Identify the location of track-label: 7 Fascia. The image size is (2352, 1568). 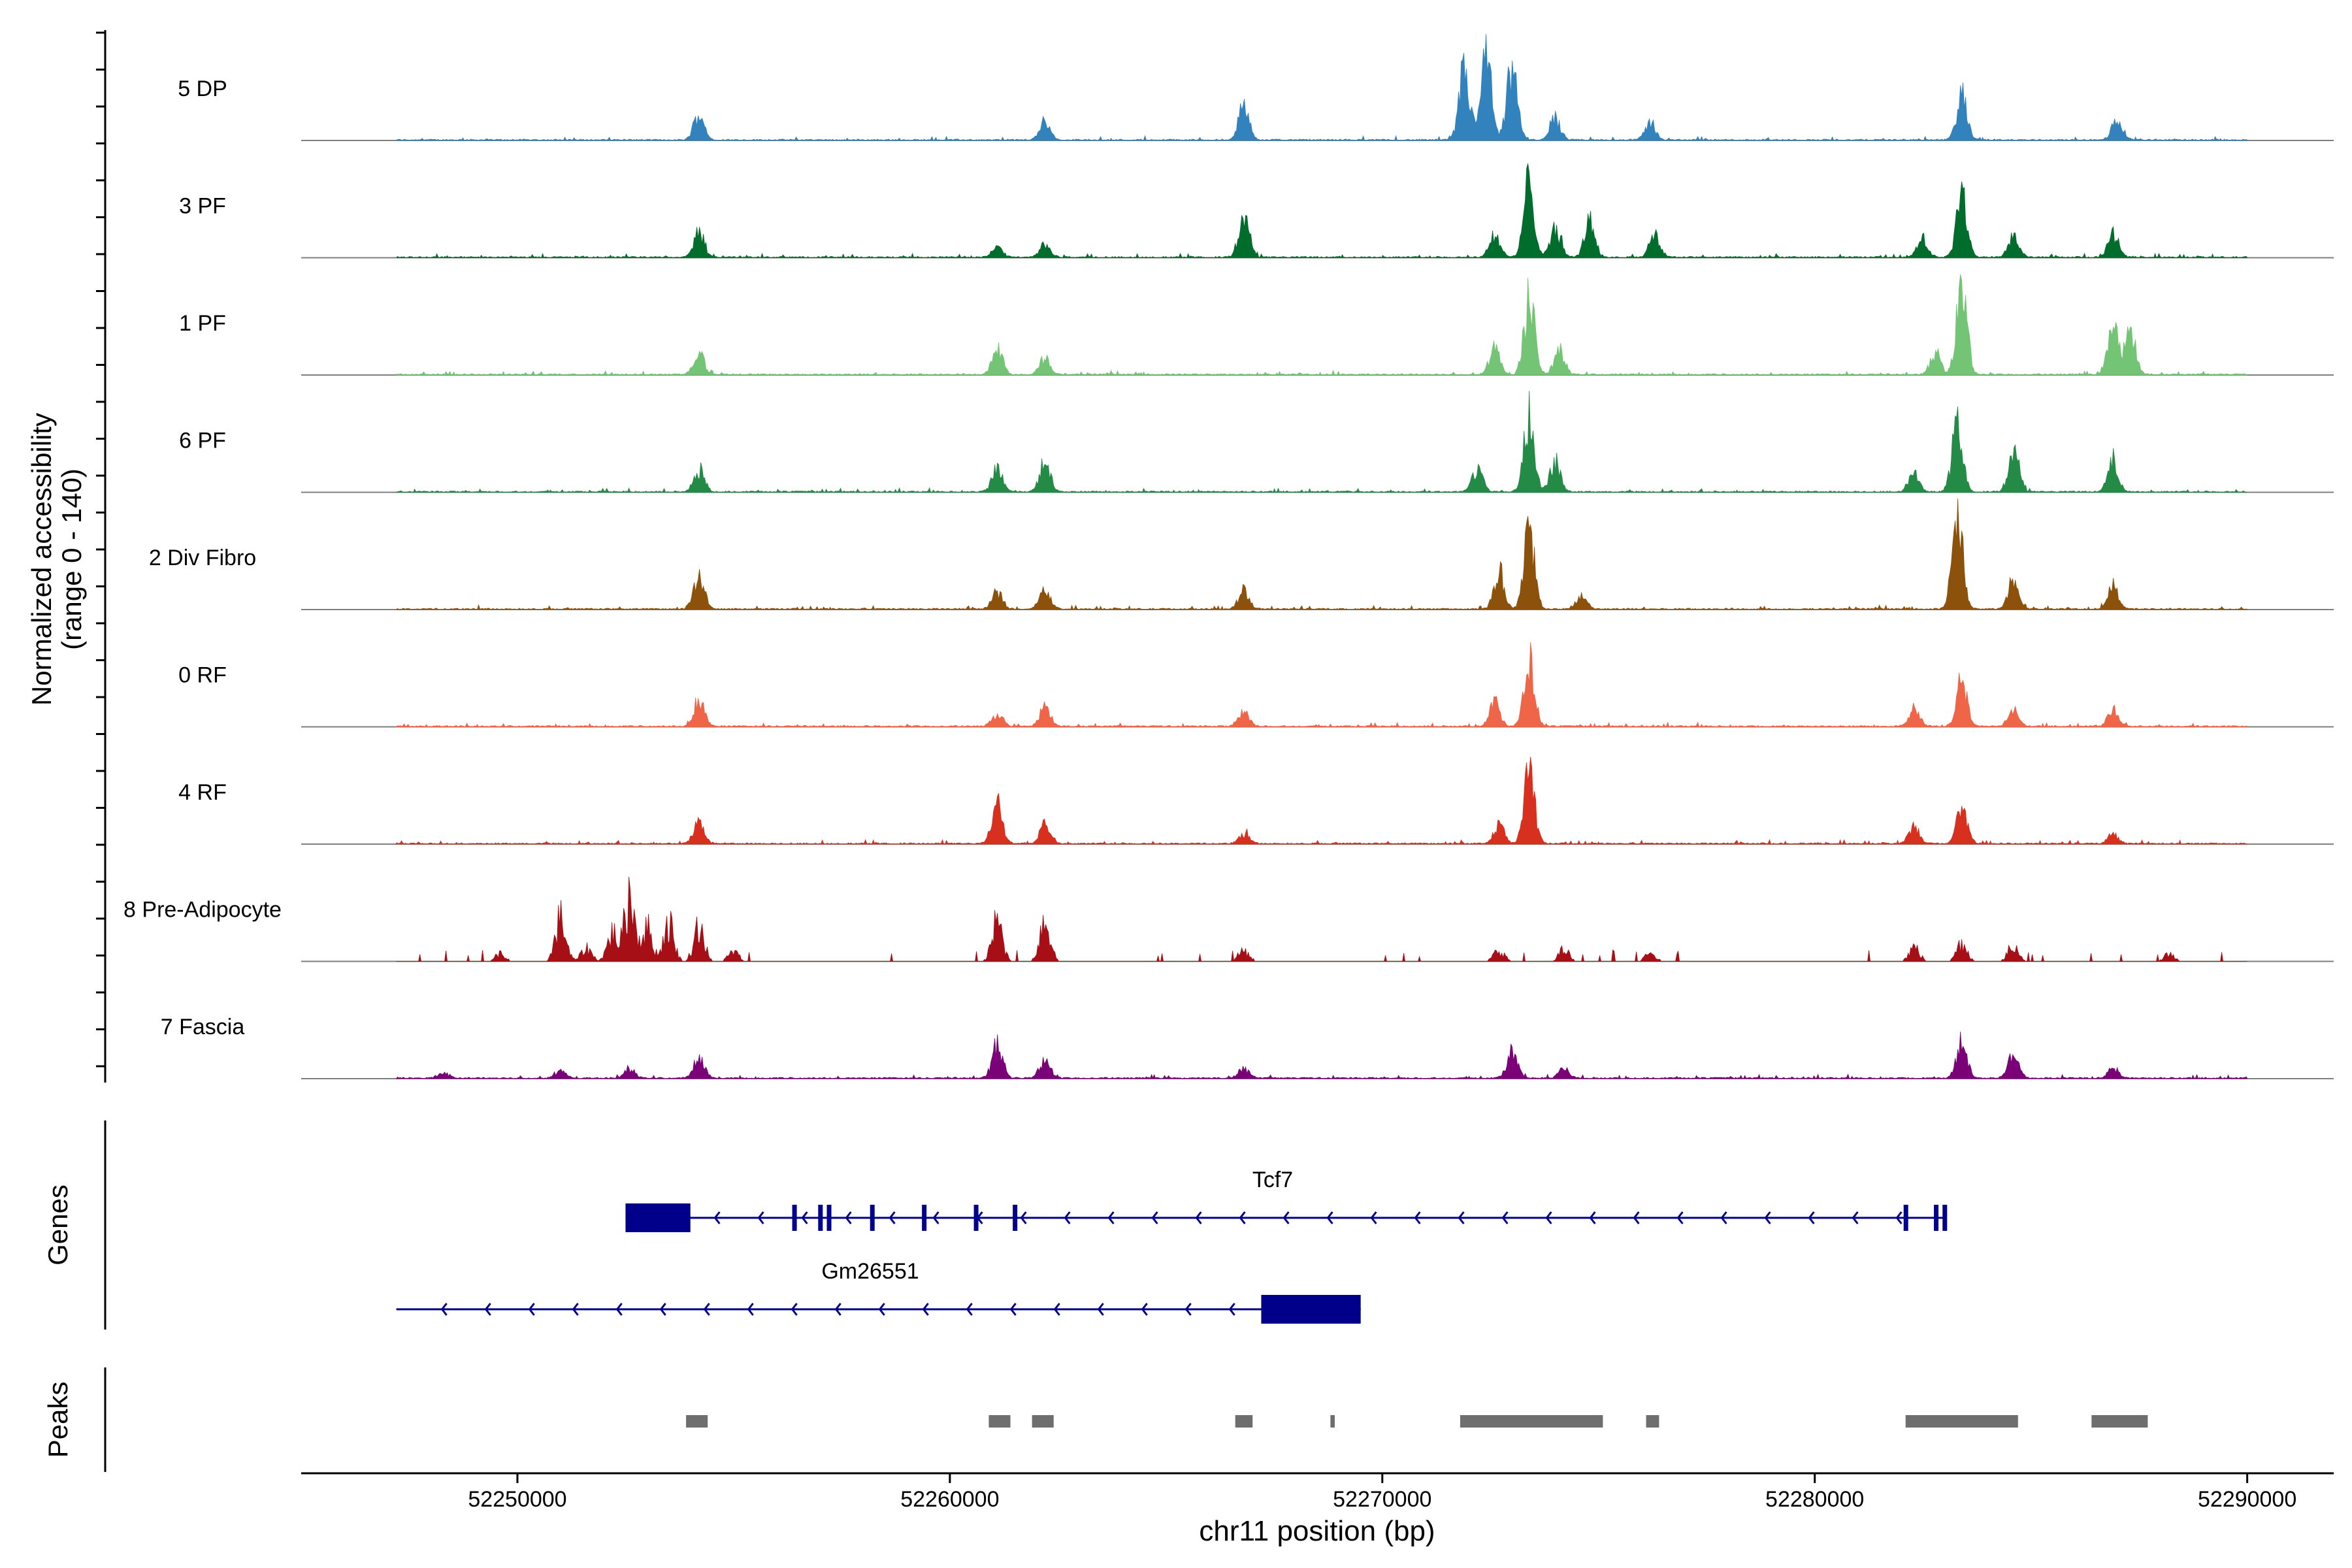
(203, 1027).